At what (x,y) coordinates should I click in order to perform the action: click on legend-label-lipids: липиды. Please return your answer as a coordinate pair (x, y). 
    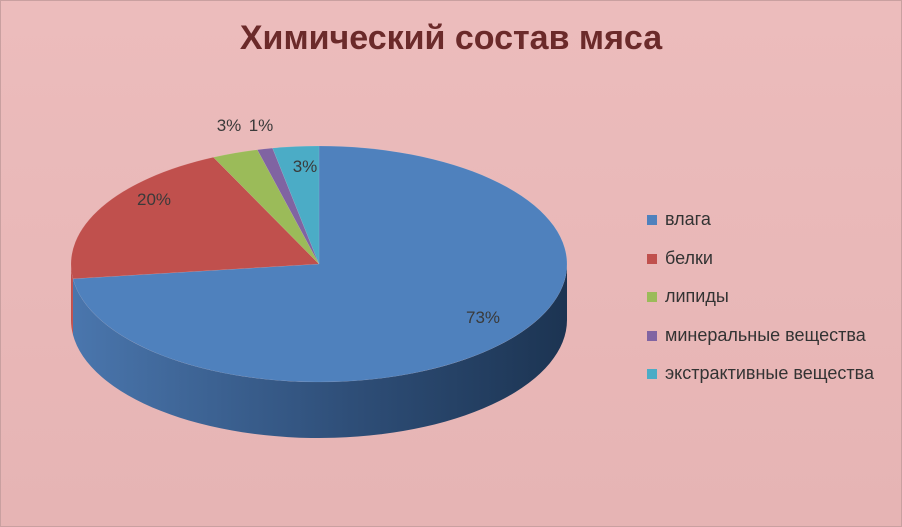
    Looking at the image, I should click on (697, 296).